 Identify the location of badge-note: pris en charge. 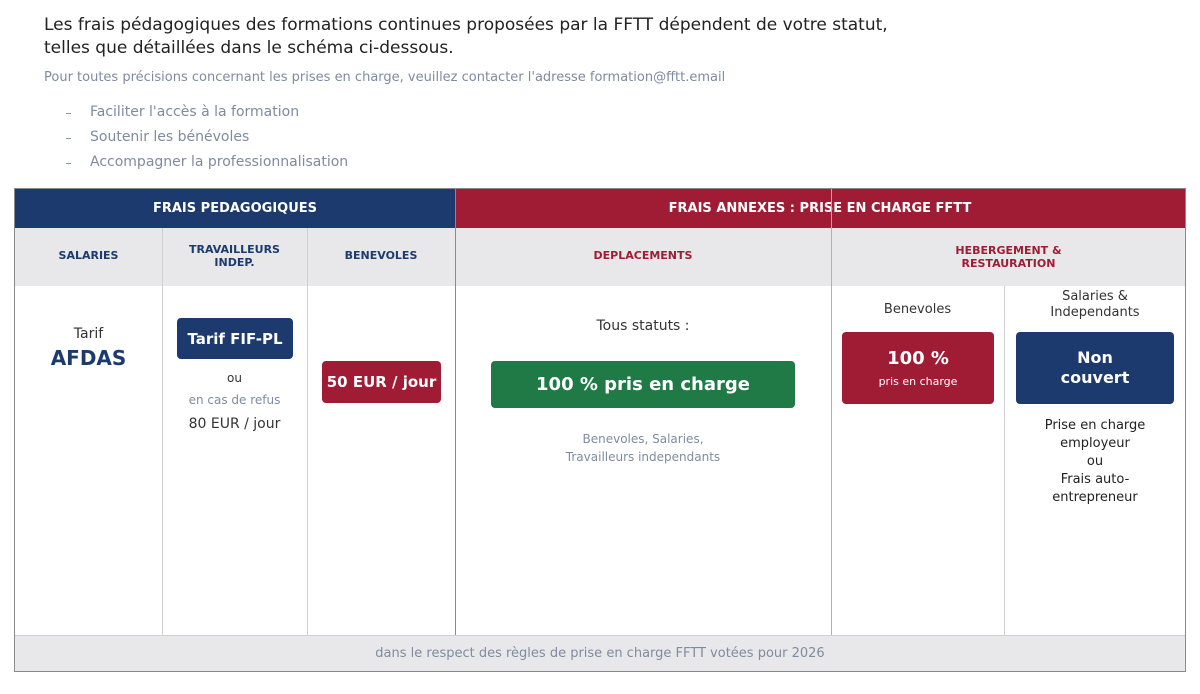
(918, 381).